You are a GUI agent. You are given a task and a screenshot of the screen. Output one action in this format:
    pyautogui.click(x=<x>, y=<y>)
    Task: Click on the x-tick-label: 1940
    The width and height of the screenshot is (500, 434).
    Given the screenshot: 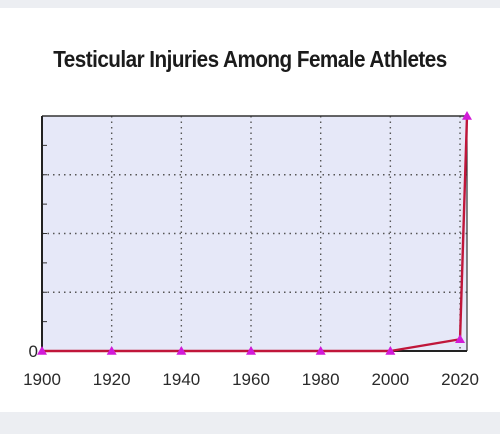 What is the action you would take?
    pyautogui.click(x=181, y=379)
    